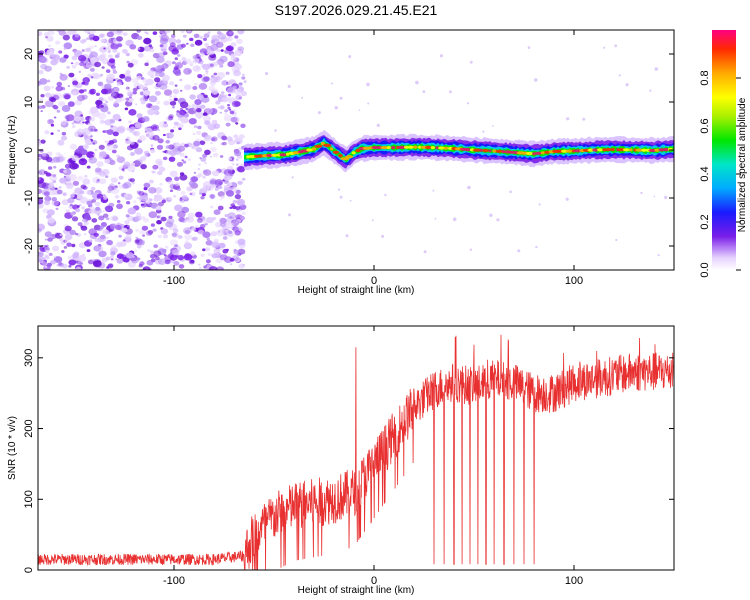 Image resolution: width=750 pixels, height=600 pixels. Describe the element at coordinates (356, 590) in the screenshot. I see `snr-xlabel: Height of straight line (km)` at that location.